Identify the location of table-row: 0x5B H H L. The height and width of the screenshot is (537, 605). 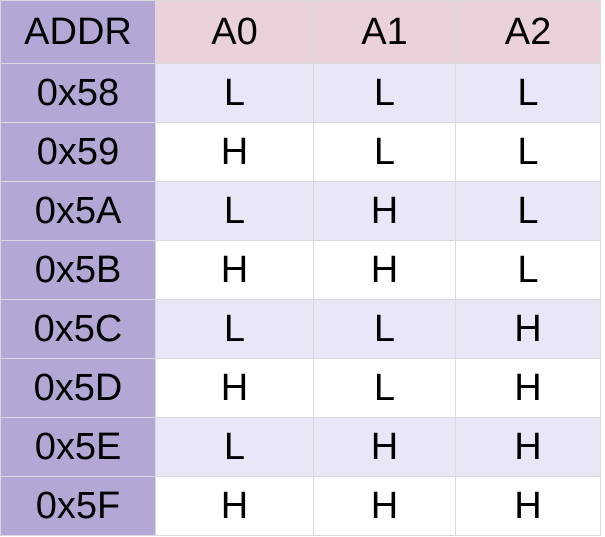
(300, 270).